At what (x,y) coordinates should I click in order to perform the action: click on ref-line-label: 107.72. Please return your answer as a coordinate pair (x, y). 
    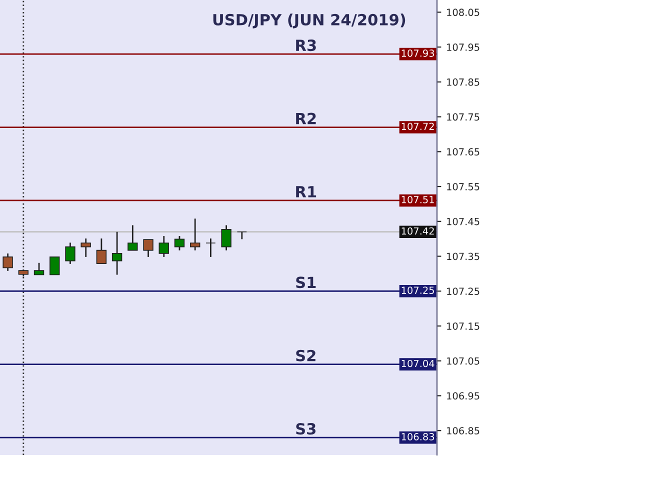
    Looking at the image, I should click on (418, 126).